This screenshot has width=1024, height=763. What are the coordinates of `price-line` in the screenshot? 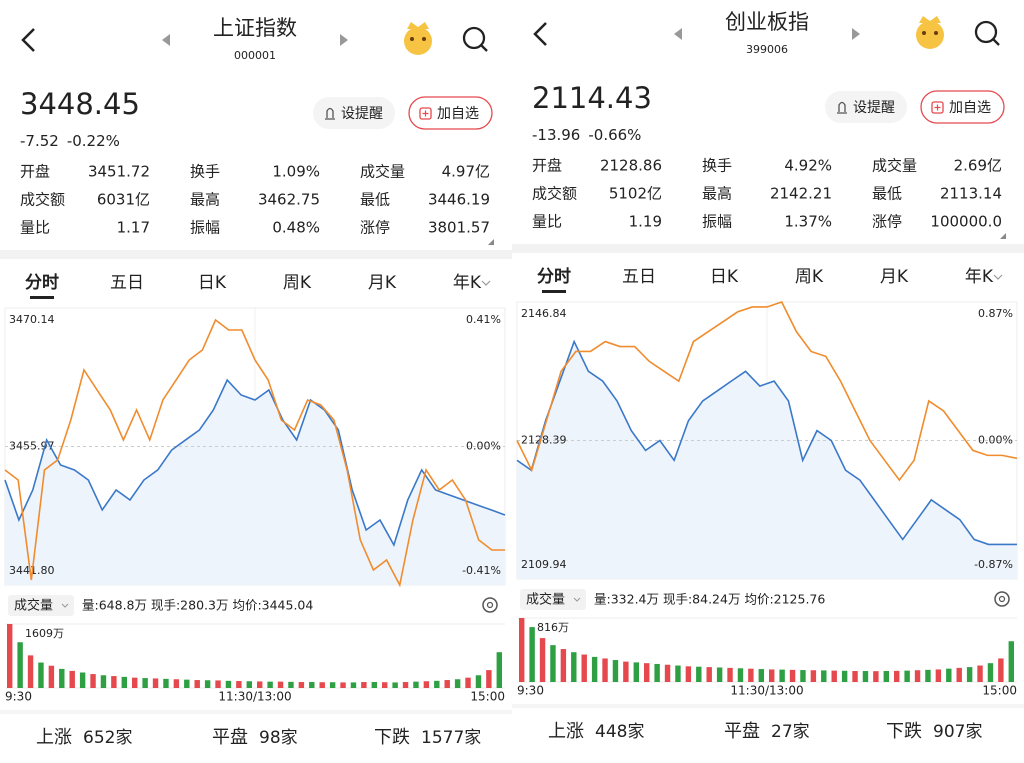 It's located at (255, 463).